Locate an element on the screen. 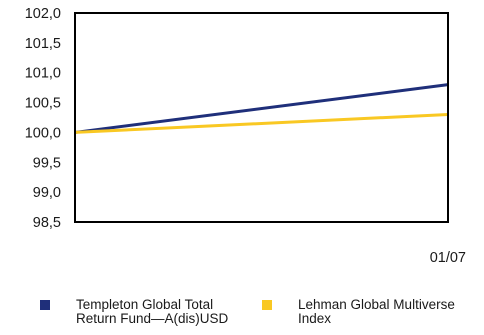 This screenshot has width=484, height=335. y-axis-tick-label: 100,5 is located at coordinates (43, 104).